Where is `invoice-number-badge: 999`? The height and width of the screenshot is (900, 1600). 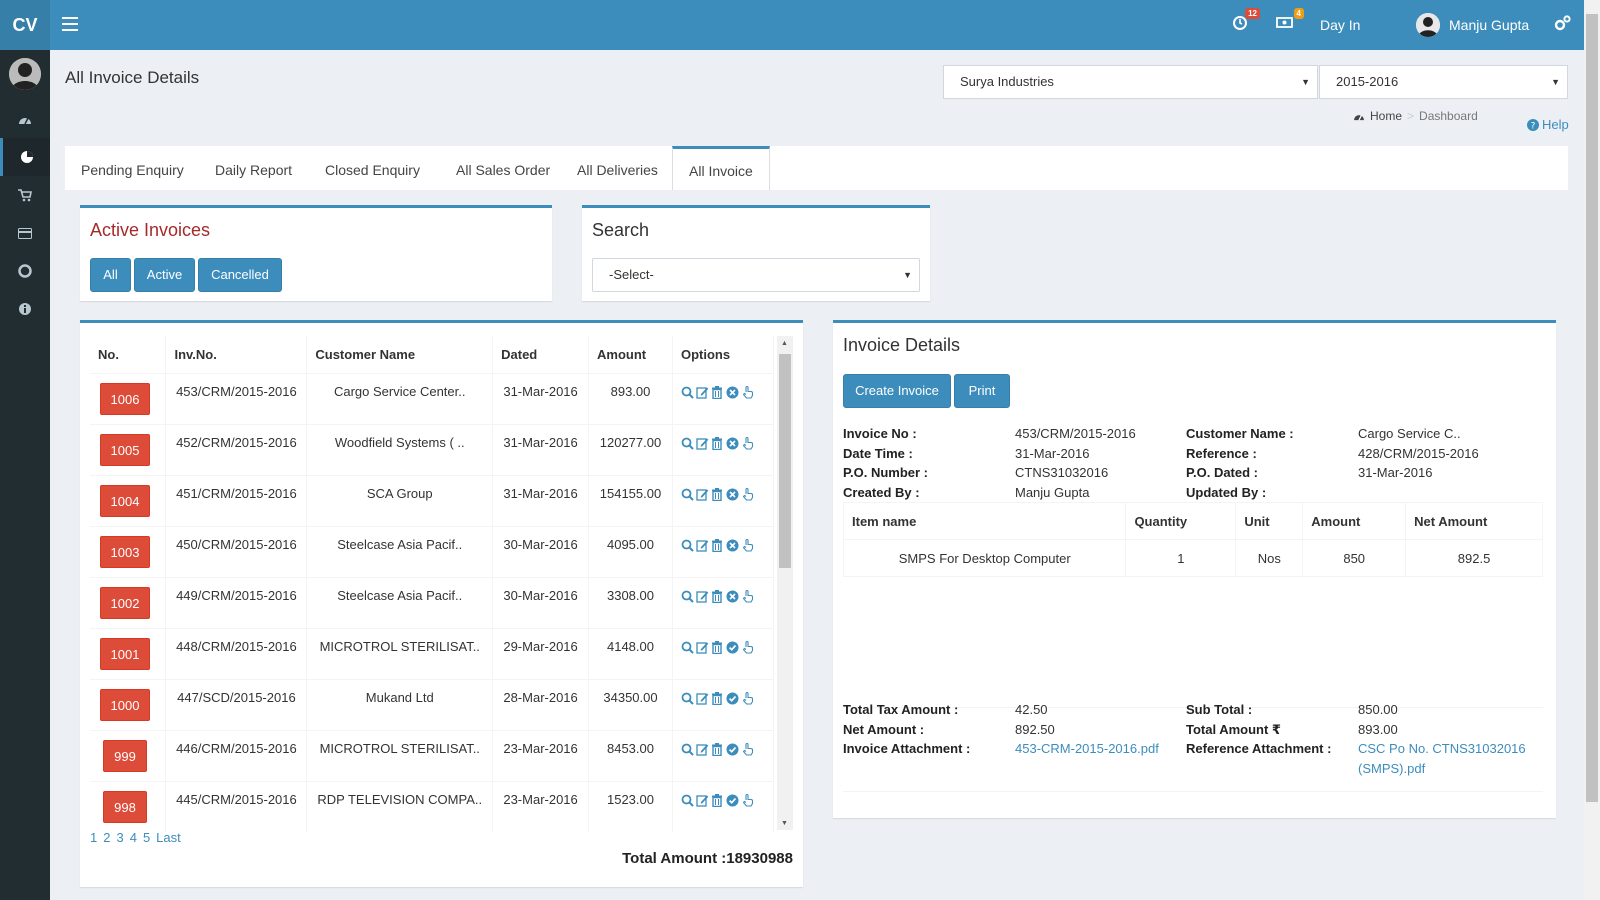
invoice-number-badge: 999 is located at coordinates (125, 755).